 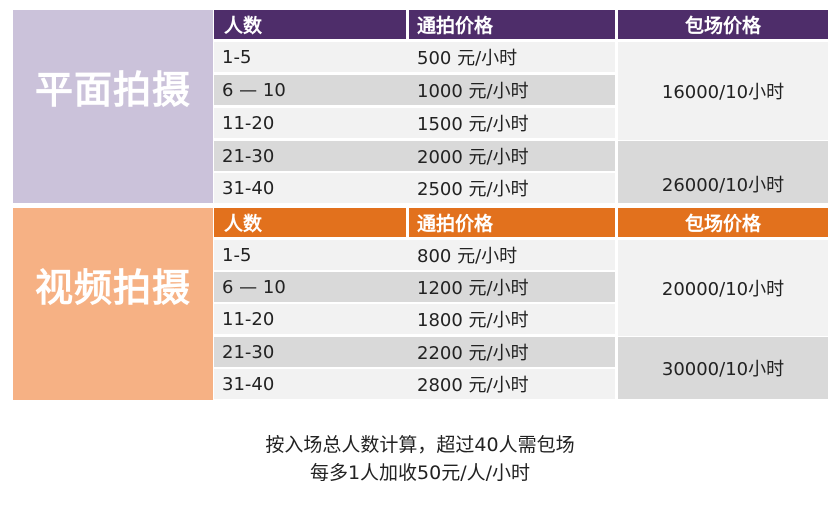 What do you see at coordinates (112, 90) in the screenshot?
I see `photo-section-title: 平面拍摄` at bounding box center [112, 90].